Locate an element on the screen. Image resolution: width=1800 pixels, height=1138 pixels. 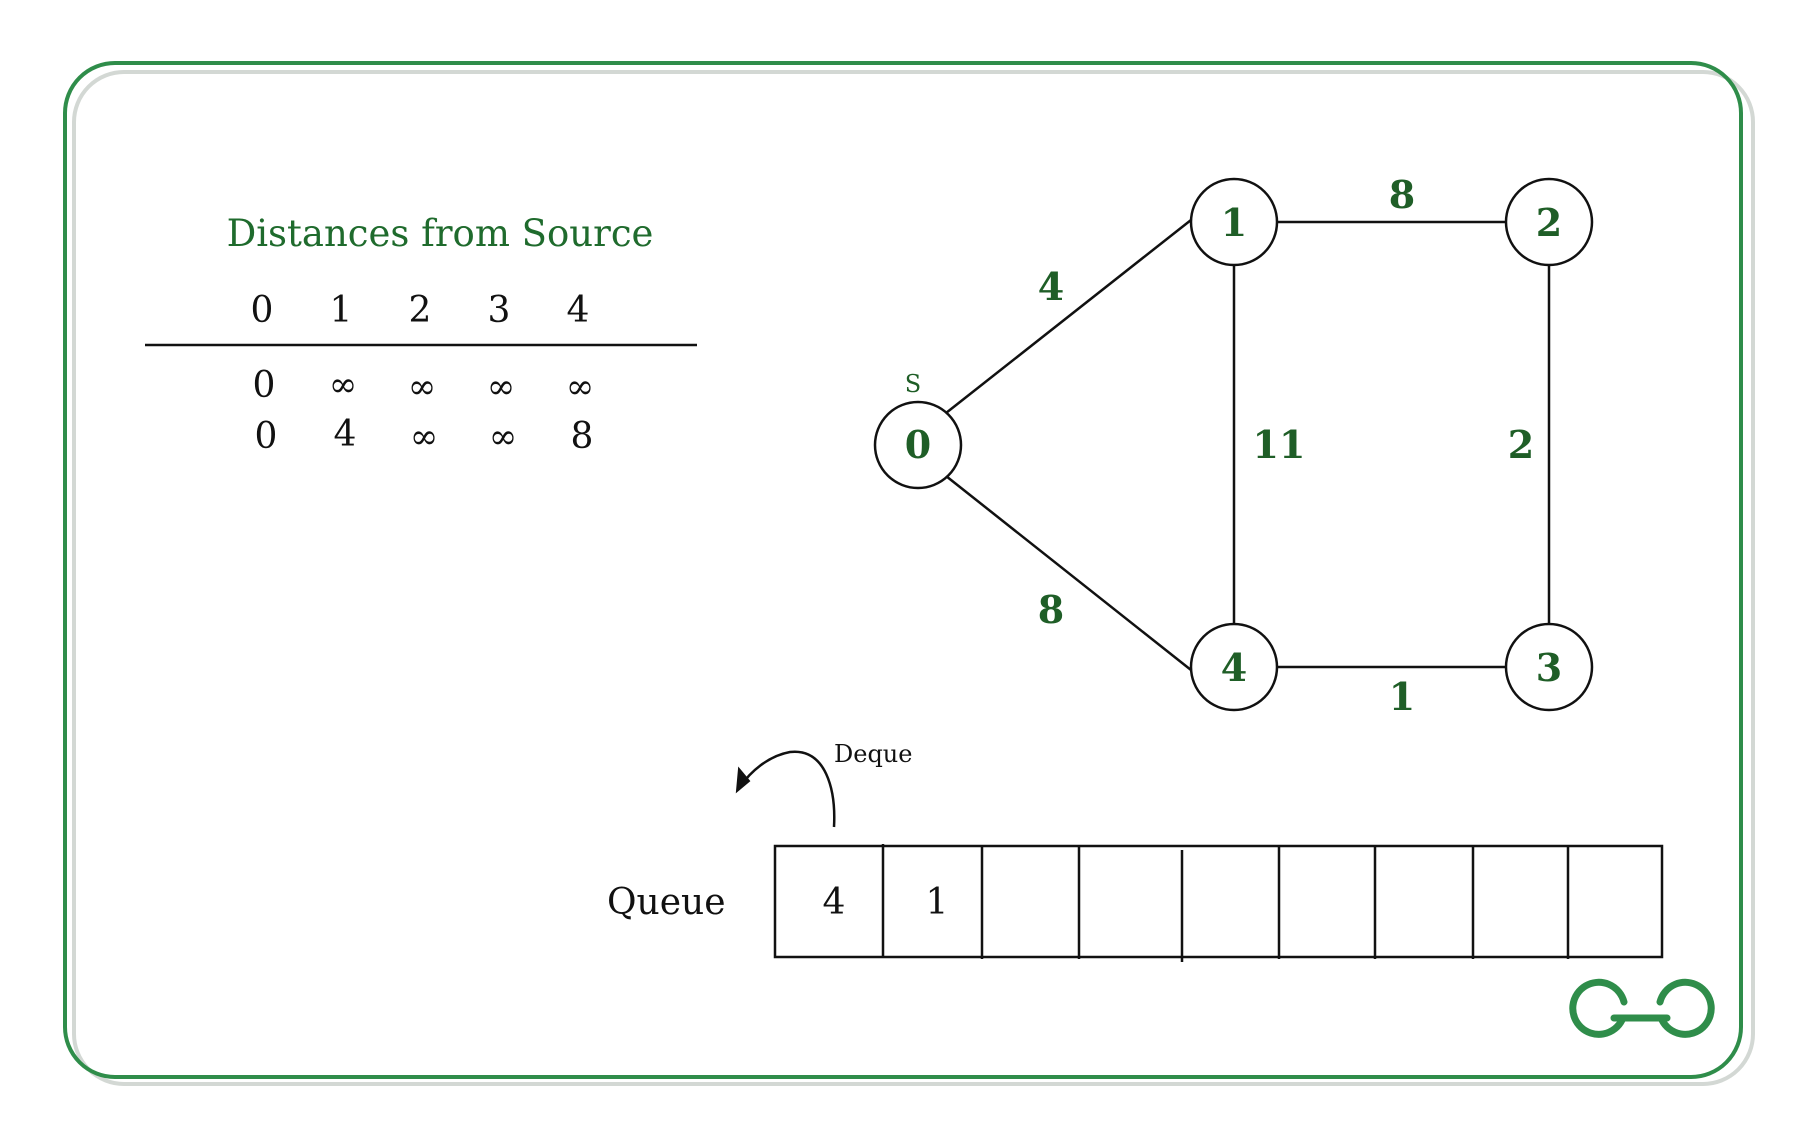
node-label: 3 is located at coordinates (1549, 667).